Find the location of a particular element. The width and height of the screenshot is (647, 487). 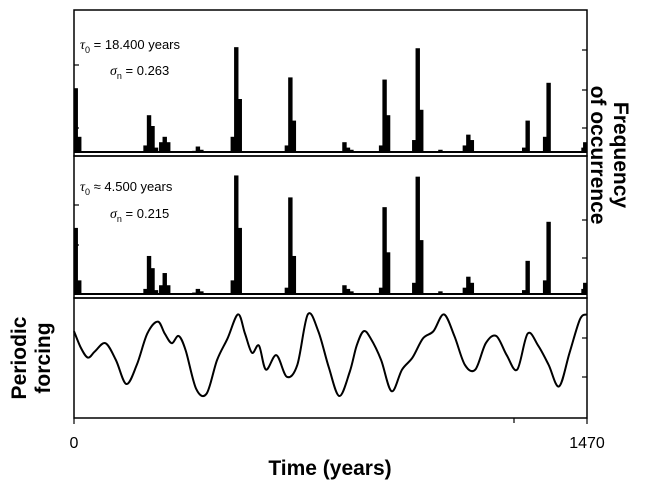

top-tau-annotation: τ0 = 18.400 years is located at coordinates (130, 46).